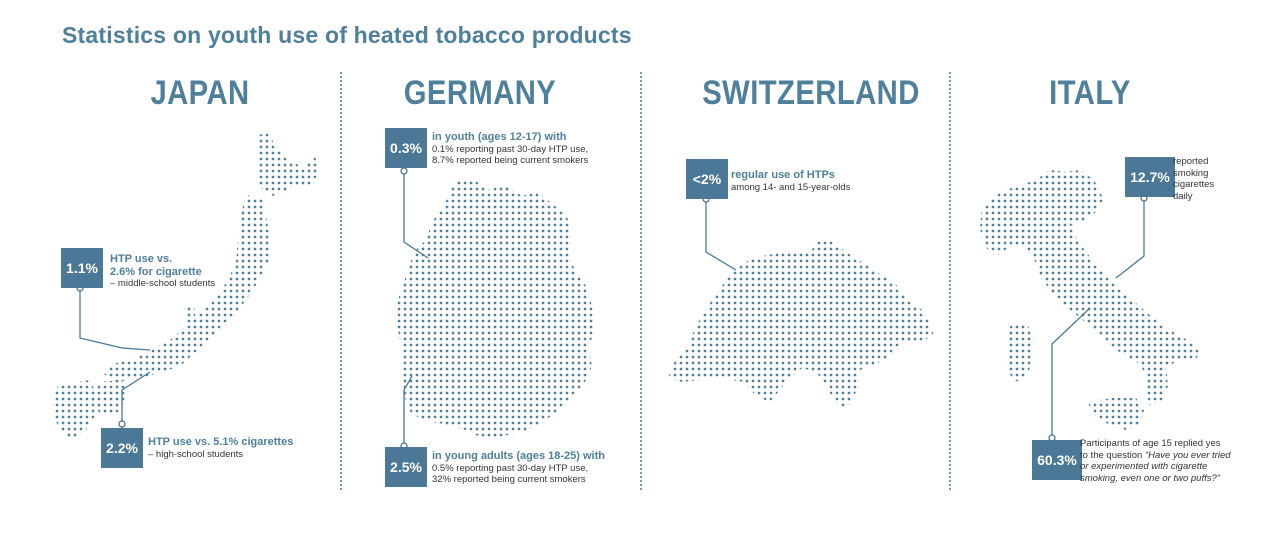 The width and height of the screenshot is (1280, 538). What do you see at coordinates (113, 356) in the screenshot?
I see `japan-connectors` at bounding box center [113, 356].